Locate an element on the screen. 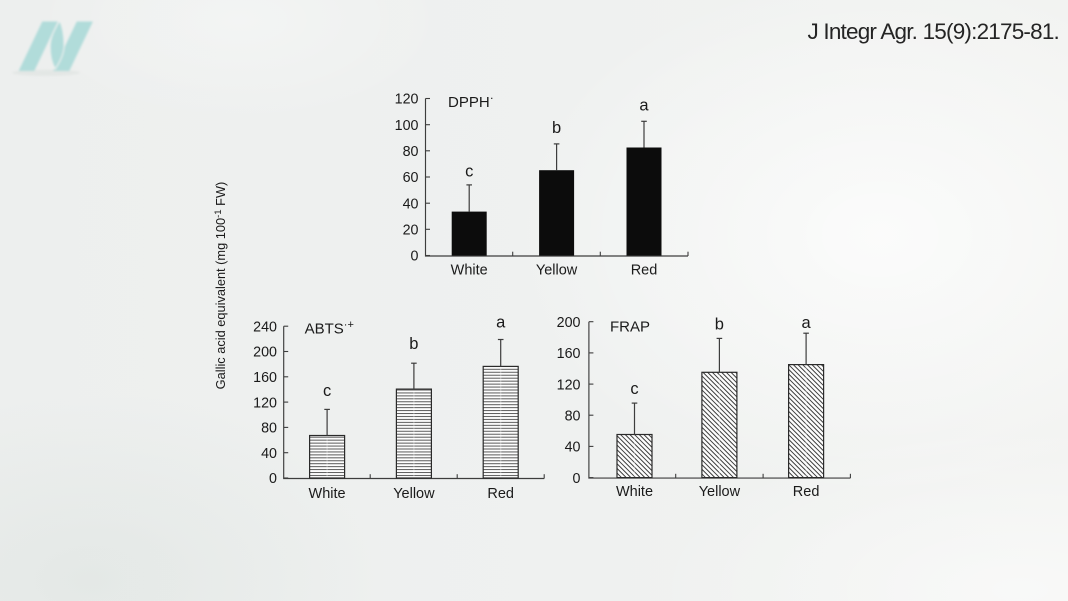 The height and width of the screenshot is (601, 1068). svg-text: FRAP is located at coordinates (630, 327).